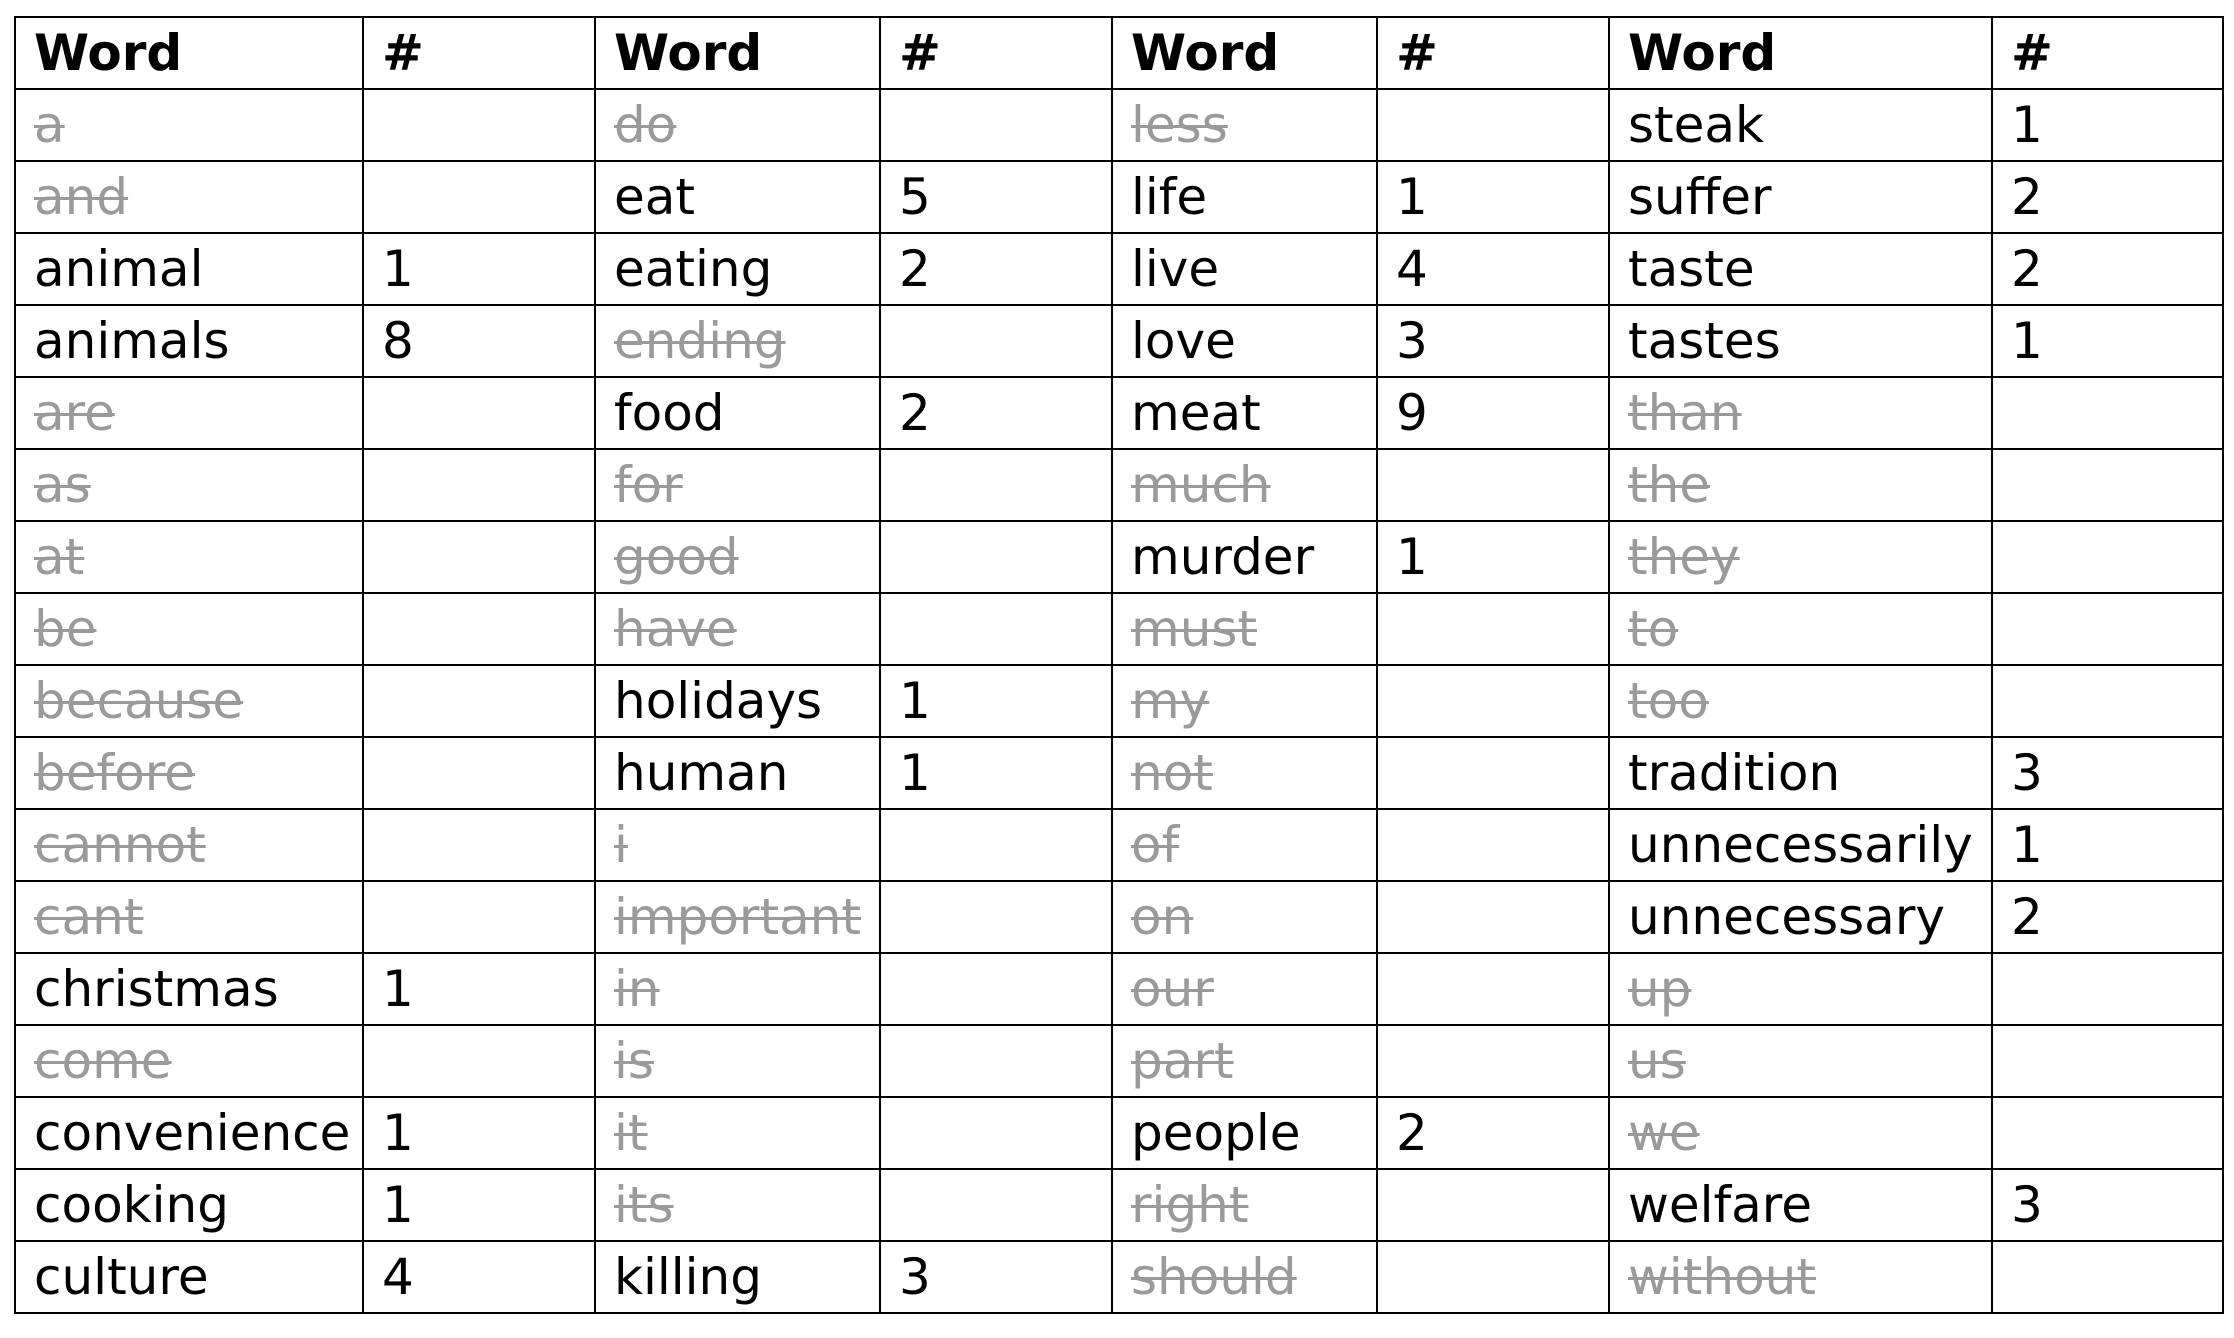  Describe the element at coordinates (1119, 341) in the screenshot. I see `table-row: animals 8 ending love 3 tastes 1` at that location.